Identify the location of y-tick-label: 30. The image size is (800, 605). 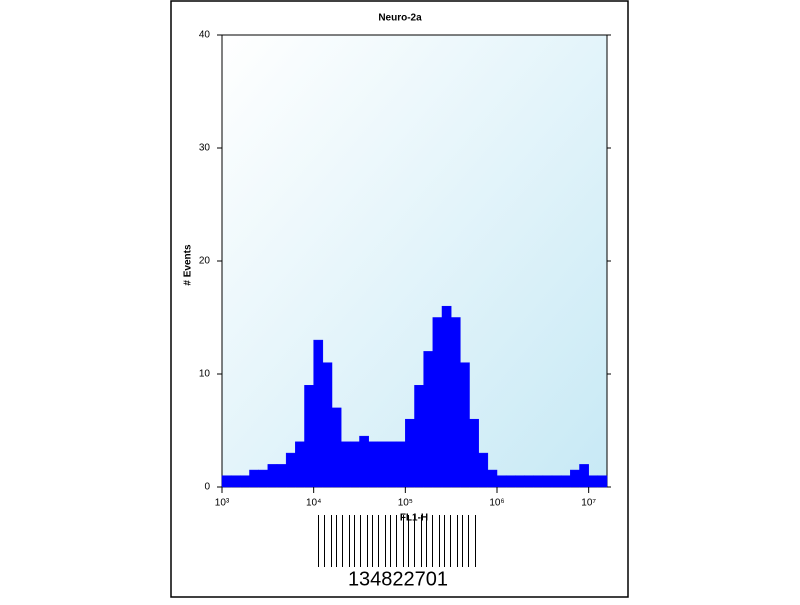
(205, 148).